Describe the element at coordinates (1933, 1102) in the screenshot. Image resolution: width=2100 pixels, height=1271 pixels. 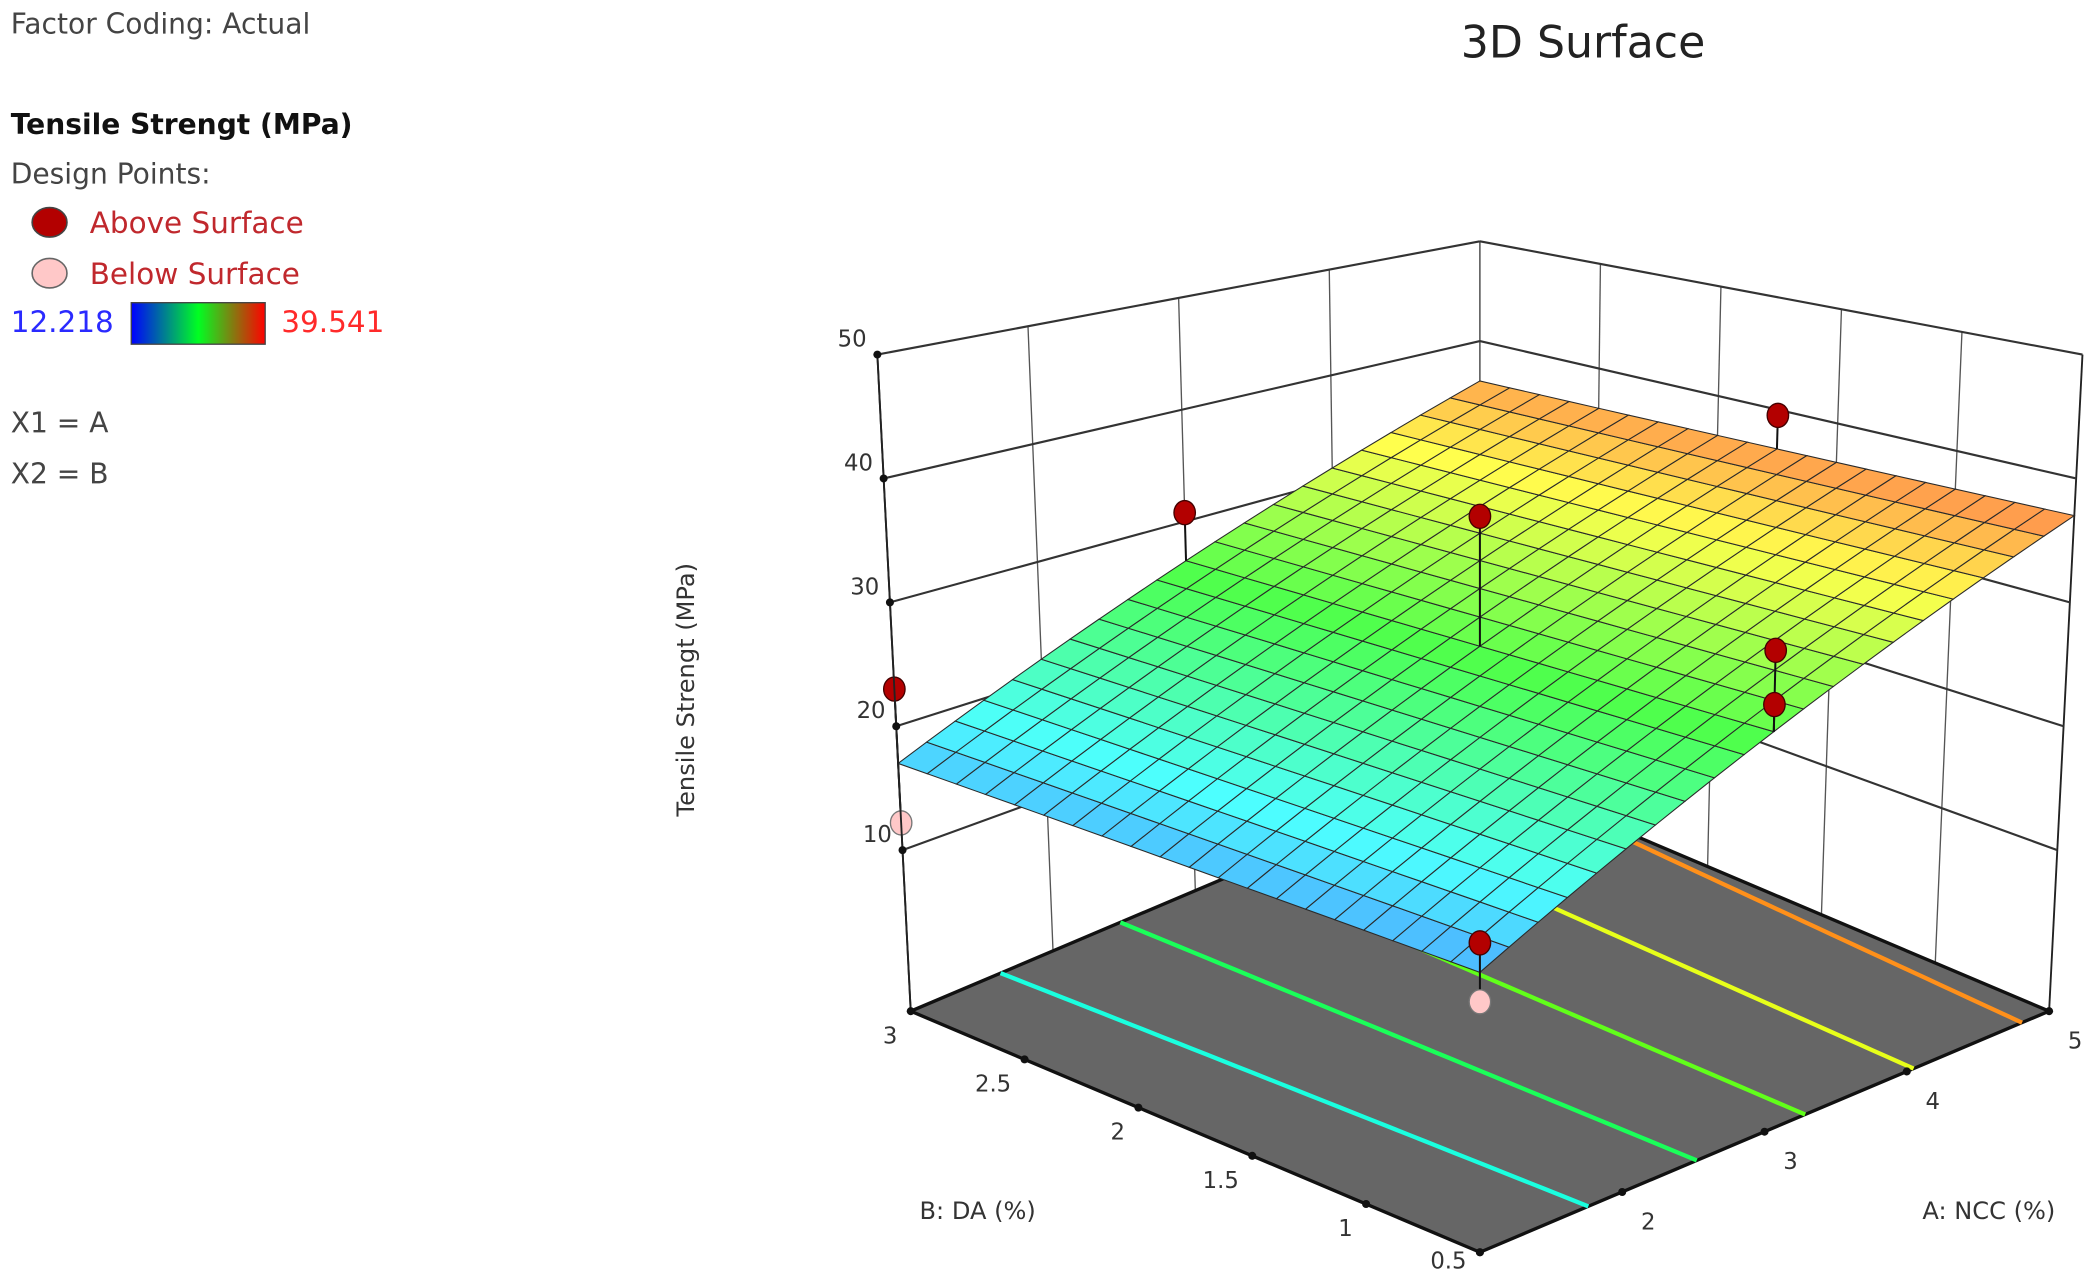
I see `a-tick-label: 4` at that location.